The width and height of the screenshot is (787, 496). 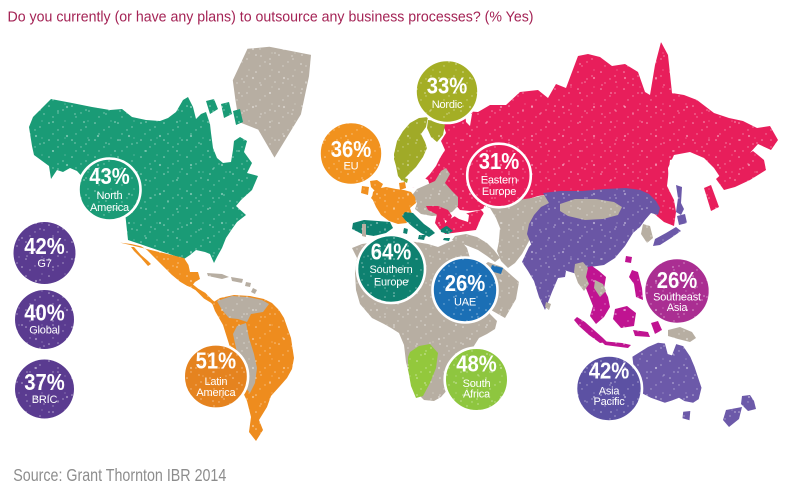 What do you see at coordinates (216, 361) in the screenshot?
I see `svg-text: 51%` at bounding box center [216, 361].